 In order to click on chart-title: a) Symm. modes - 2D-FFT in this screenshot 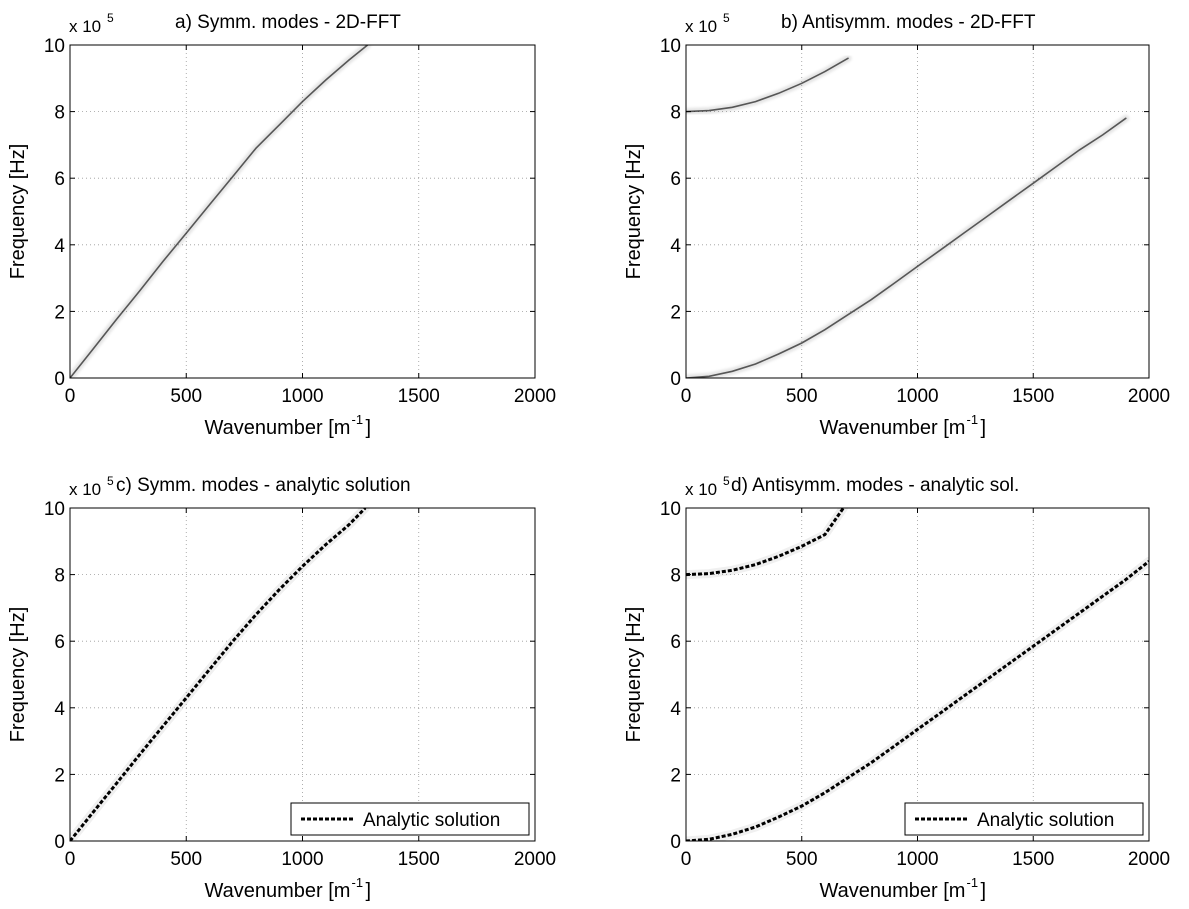, I will do `click(288, 22)`.